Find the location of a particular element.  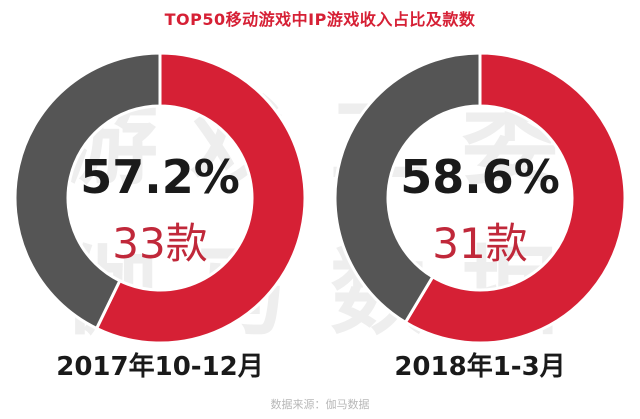

chart-title: TOP50移动游戏中IP游戏收入占比及款数 is located at coordinates (320, 19).